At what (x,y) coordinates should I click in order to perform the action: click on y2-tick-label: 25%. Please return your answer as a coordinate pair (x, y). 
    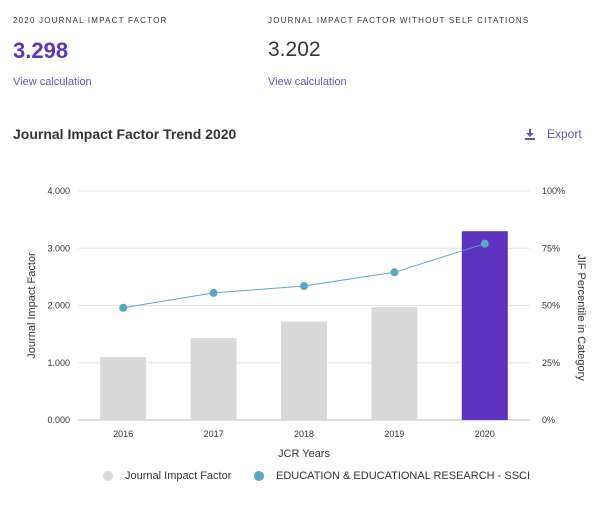
    Looking at the image, I should click on (551, 363).